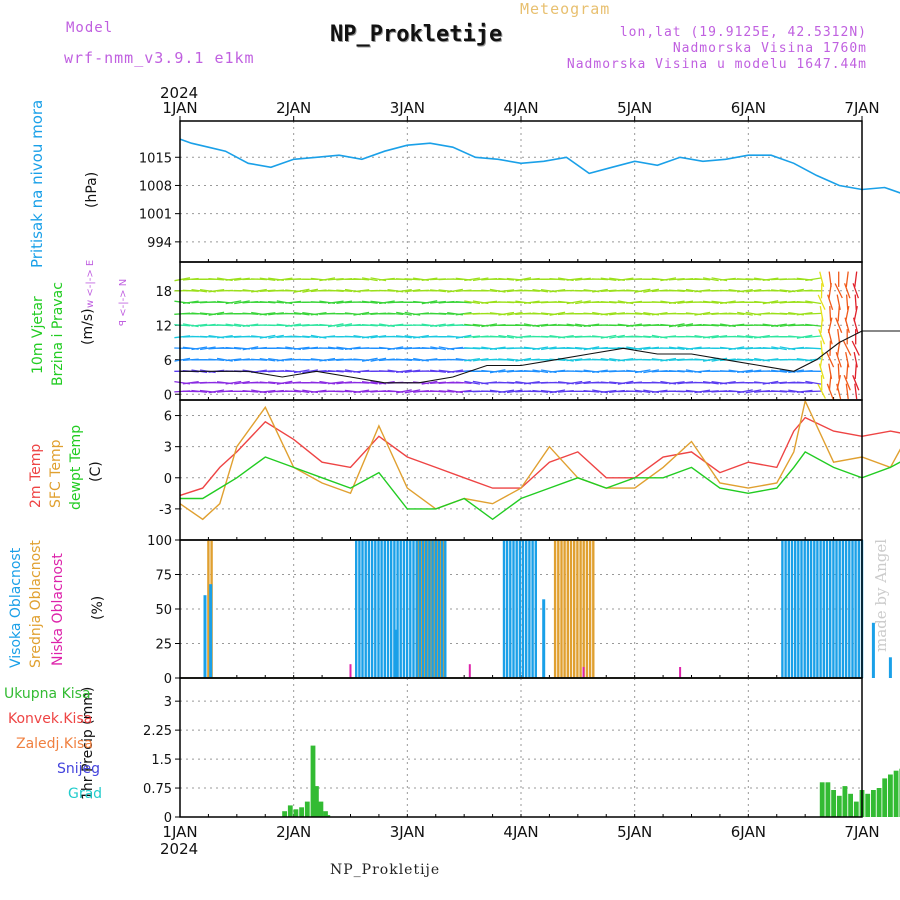 Image resolution: width=900 pixels, height=900 pixels. I want to click on bottom-date-label: 4JAN, so click(520, 832).